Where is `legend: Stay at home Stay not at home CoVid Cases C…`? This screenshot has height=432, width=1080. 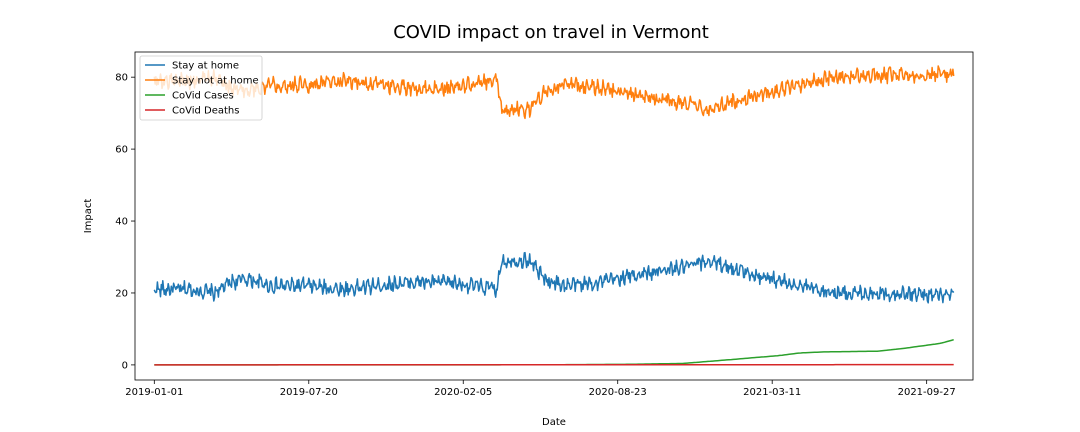
legend: Stay at home Stay not at home CoVid Cases C… is located at coordinates (201, 88).